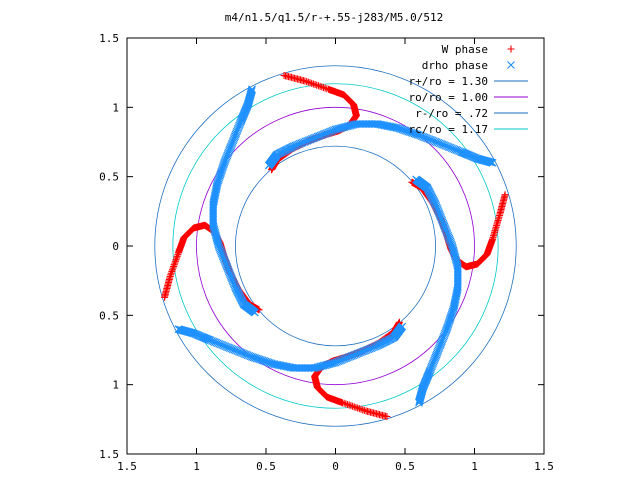 The height and width of the screenshot is (480, 640). What do you see at coordinates (465, 49) in the screenshot?
I see `legend-label: W phase` at bounding box center [465, 49].